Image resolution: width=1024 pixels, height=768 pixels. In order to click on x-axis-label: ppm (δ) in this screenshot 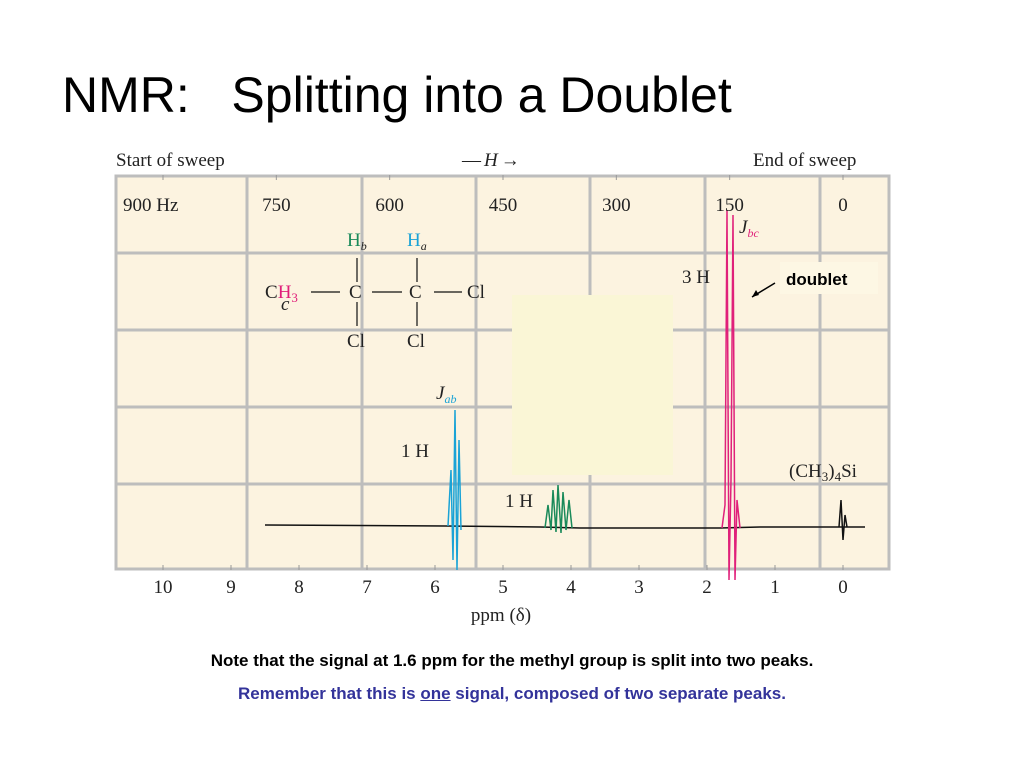, I will do `click(501, 615)`.